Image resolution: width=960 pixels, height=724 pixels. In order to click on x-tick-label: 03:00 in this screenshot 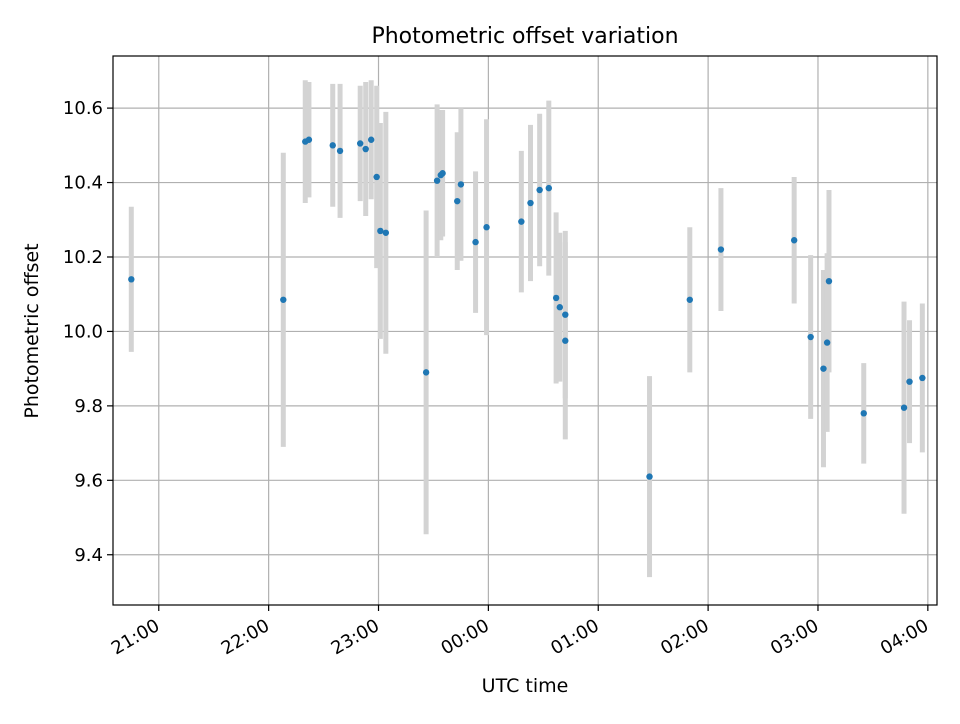, I will do `click(794, 637)`.